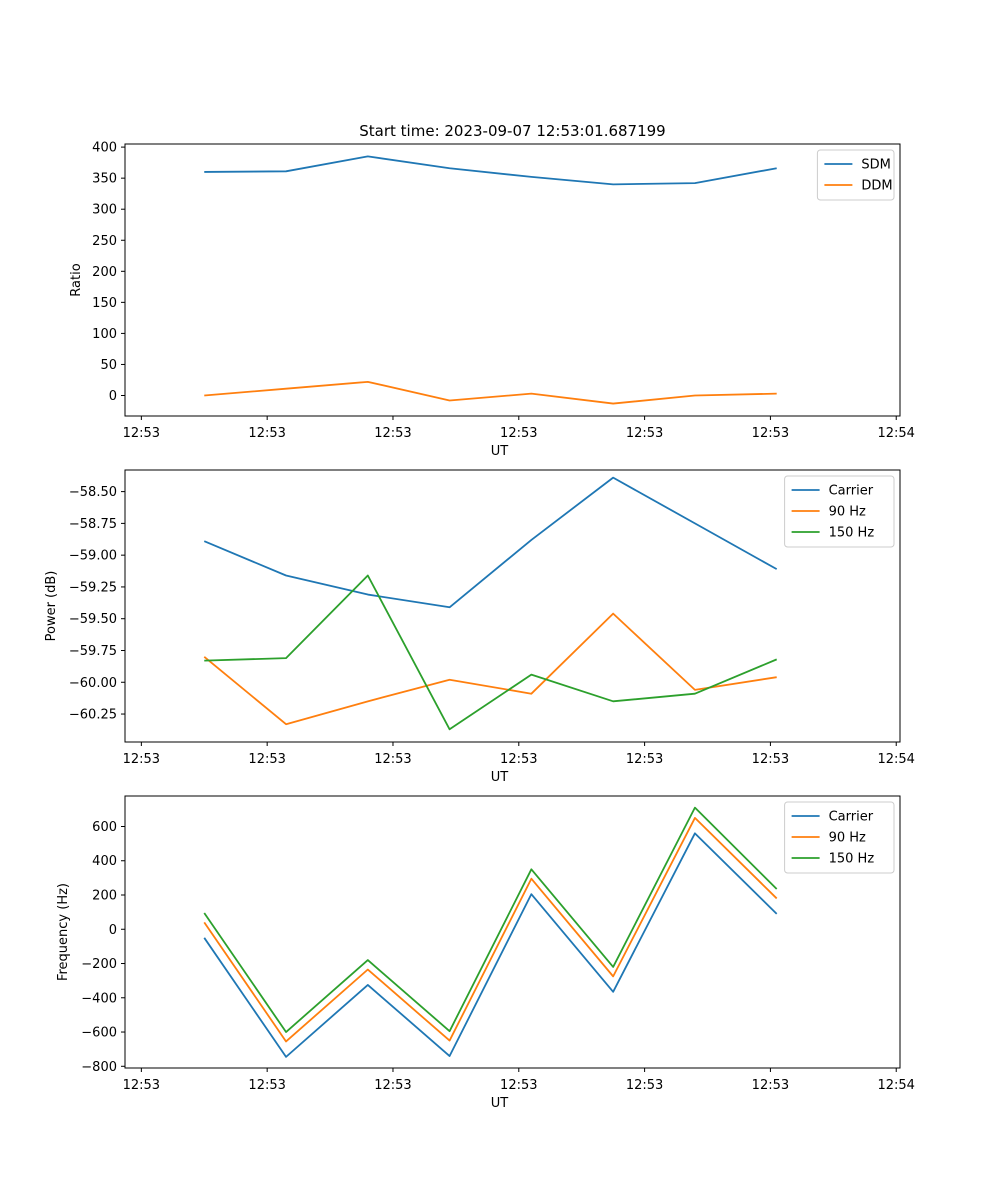 Image resolution: width=1000 pixels, height=1200 pixels. I want to click on chart3-y-tick-label: 200, so click(104, 896).